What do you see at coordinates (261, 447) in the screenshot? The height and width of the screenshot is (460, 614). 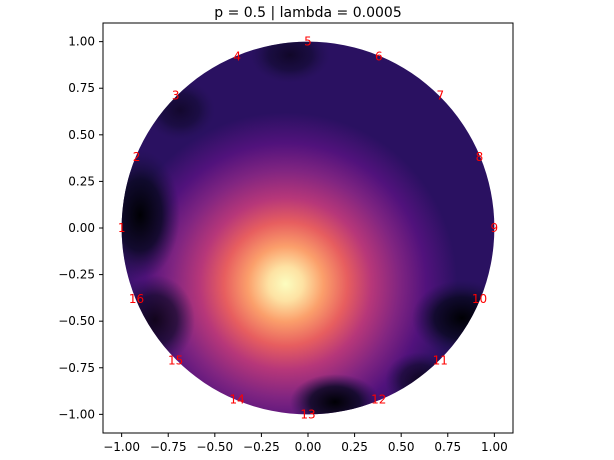 I see `x-tick-label: −0.25` at bounding box center [261, 447].